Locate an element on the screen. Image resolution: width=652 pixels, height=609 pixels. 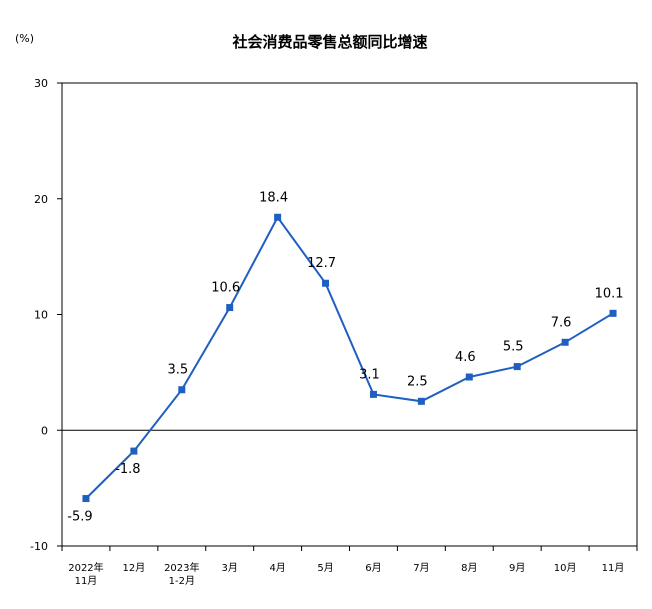
x-tick-label: 5月 is located at coordinates (325, 568).